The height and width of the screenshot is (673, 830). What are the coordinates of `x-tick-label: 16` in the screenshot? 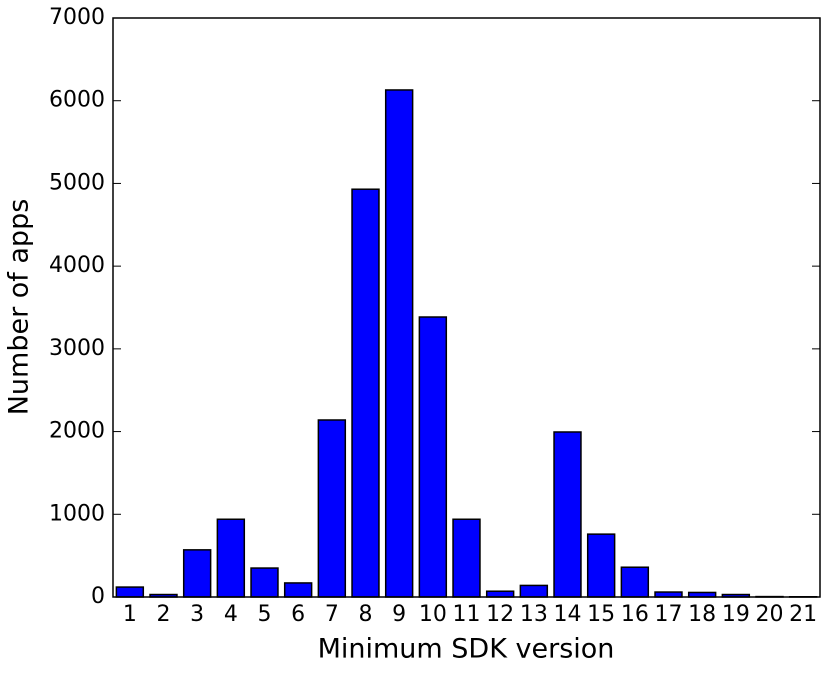 It's located at (635, 614).